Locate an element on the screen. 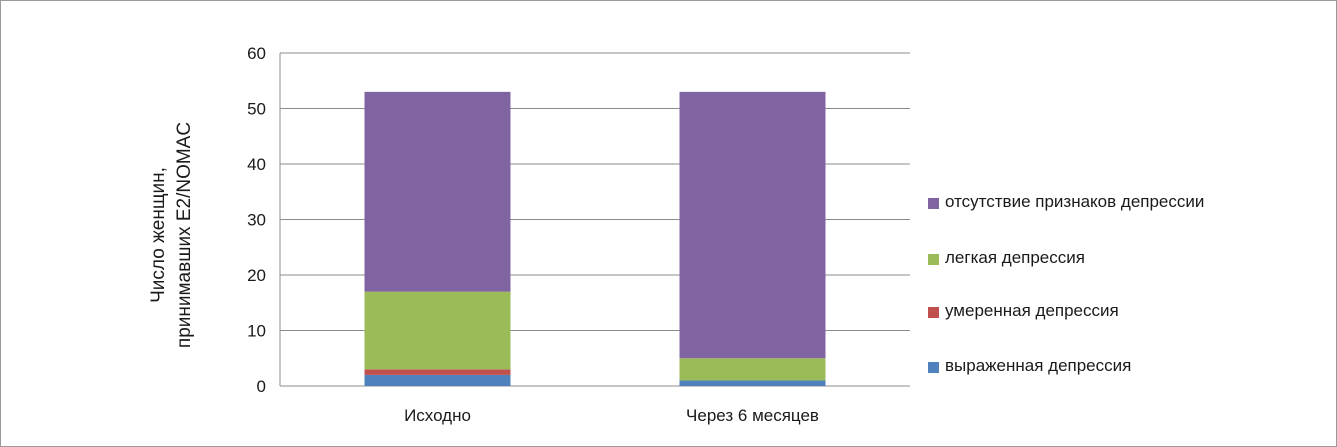  legend-item: умеренная депрессия is located at coordinates (1066, 312).